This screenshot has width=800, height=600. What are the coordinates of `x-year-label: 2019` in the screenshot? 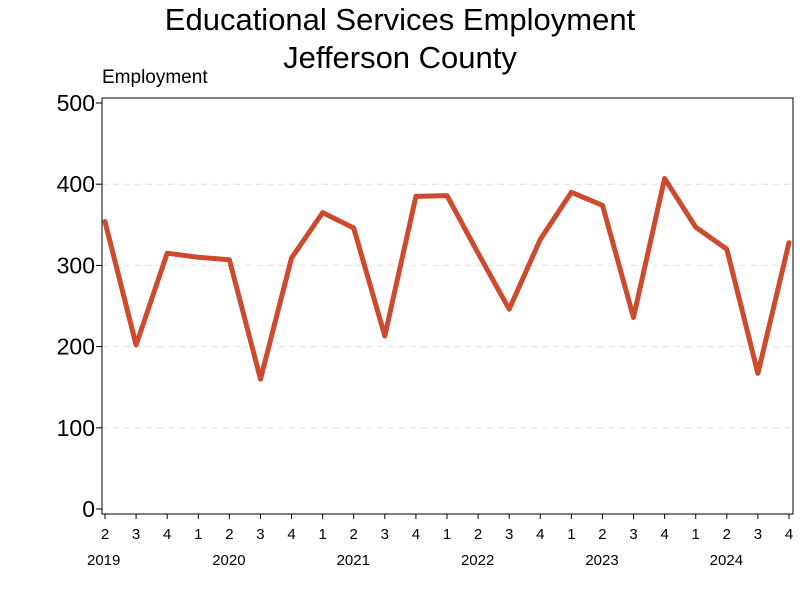 It's located at (103, 560).